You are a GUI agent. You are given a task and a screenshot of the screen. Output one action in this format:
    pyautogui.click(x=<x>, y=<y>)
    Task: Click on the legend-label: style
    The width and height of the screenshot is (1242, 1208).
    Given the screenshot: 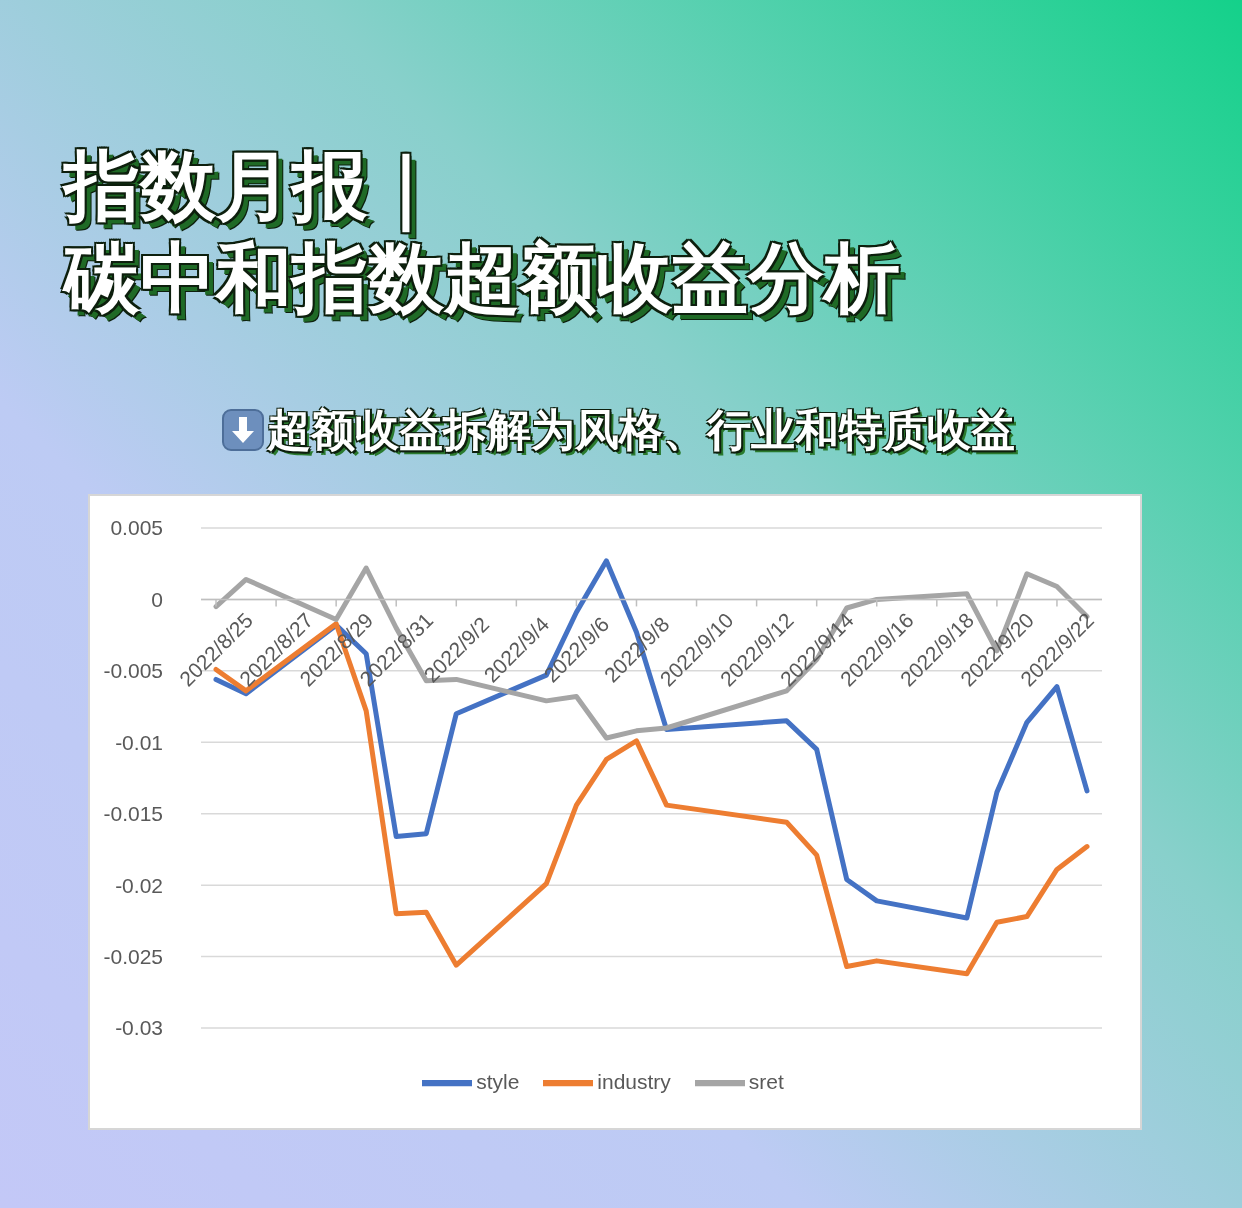 What is the action you would take?
    pyautogui.click(x=498, y=1081)
    